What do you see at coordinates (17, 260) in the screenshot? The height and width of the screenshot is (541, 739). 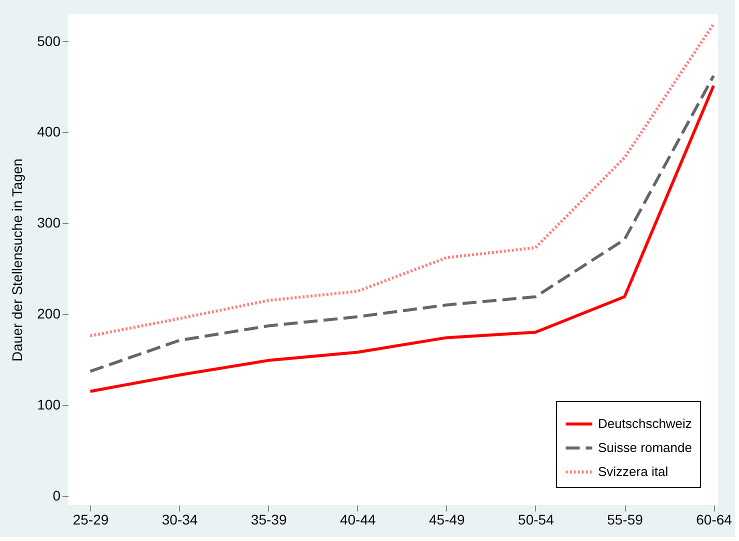 I see `y-axis-title: Dauer der Stellensuche in Tagen` at bounding box center [17, 260].